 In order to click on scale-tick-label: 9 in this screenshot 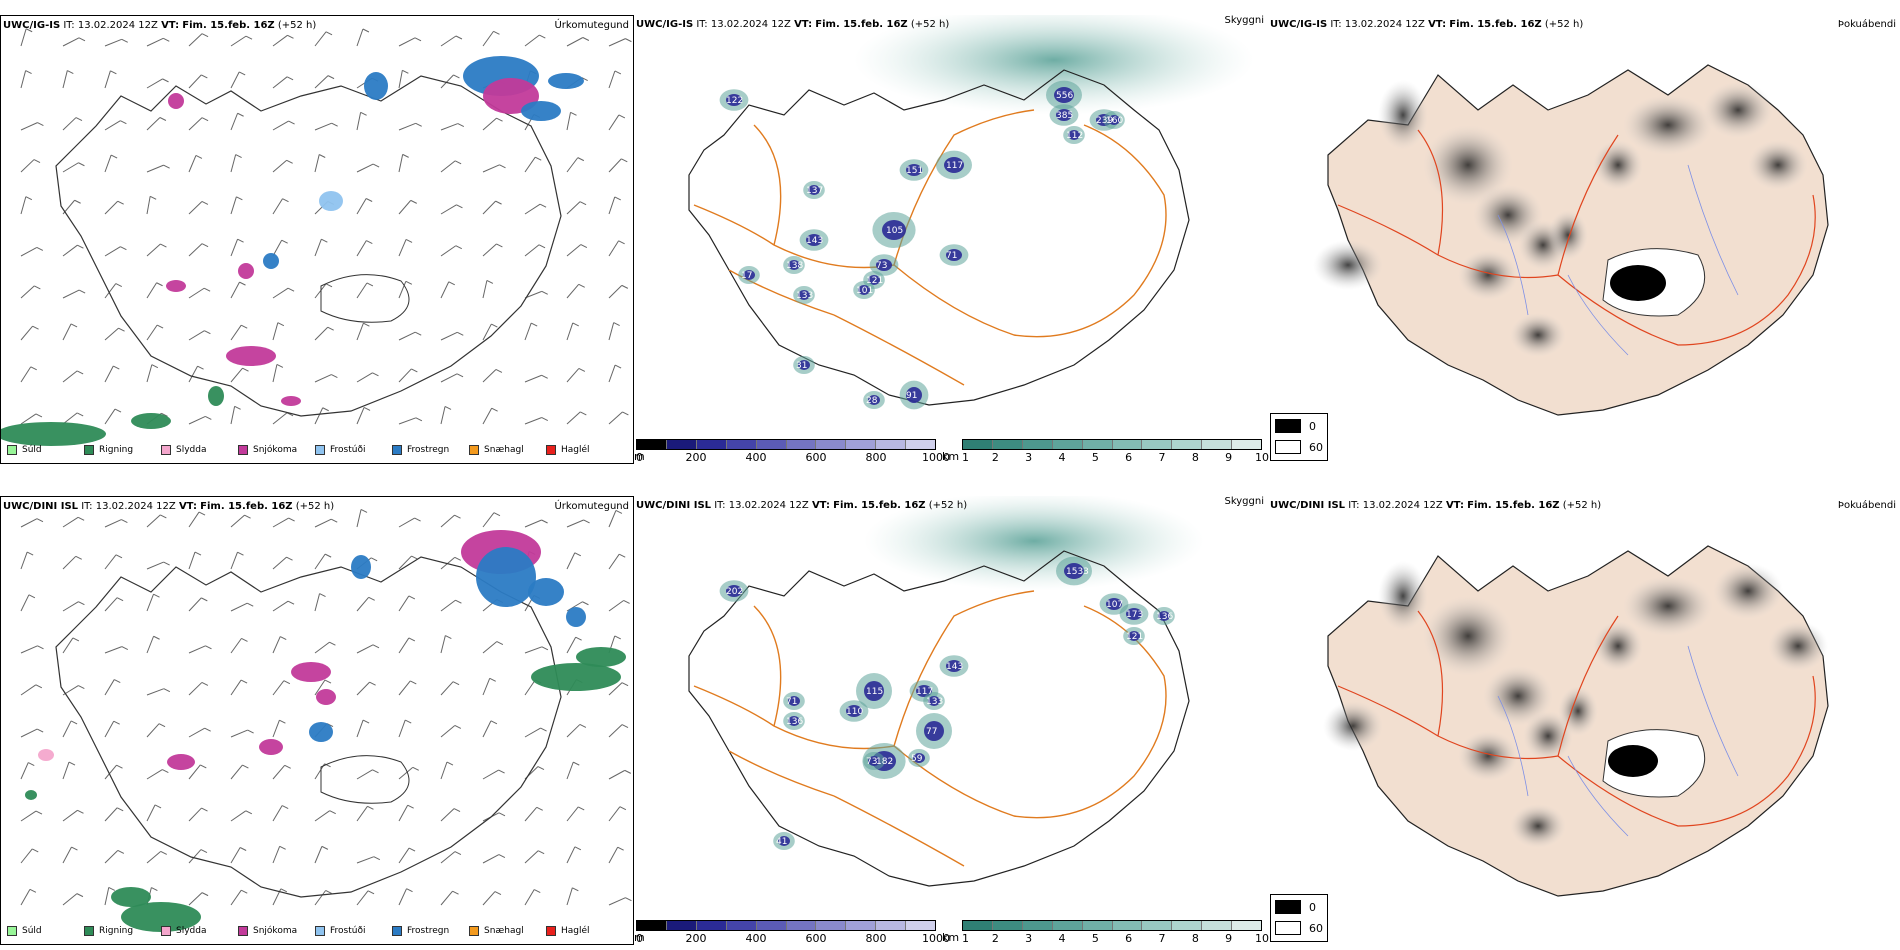, I will do `click(1229, 457)`.